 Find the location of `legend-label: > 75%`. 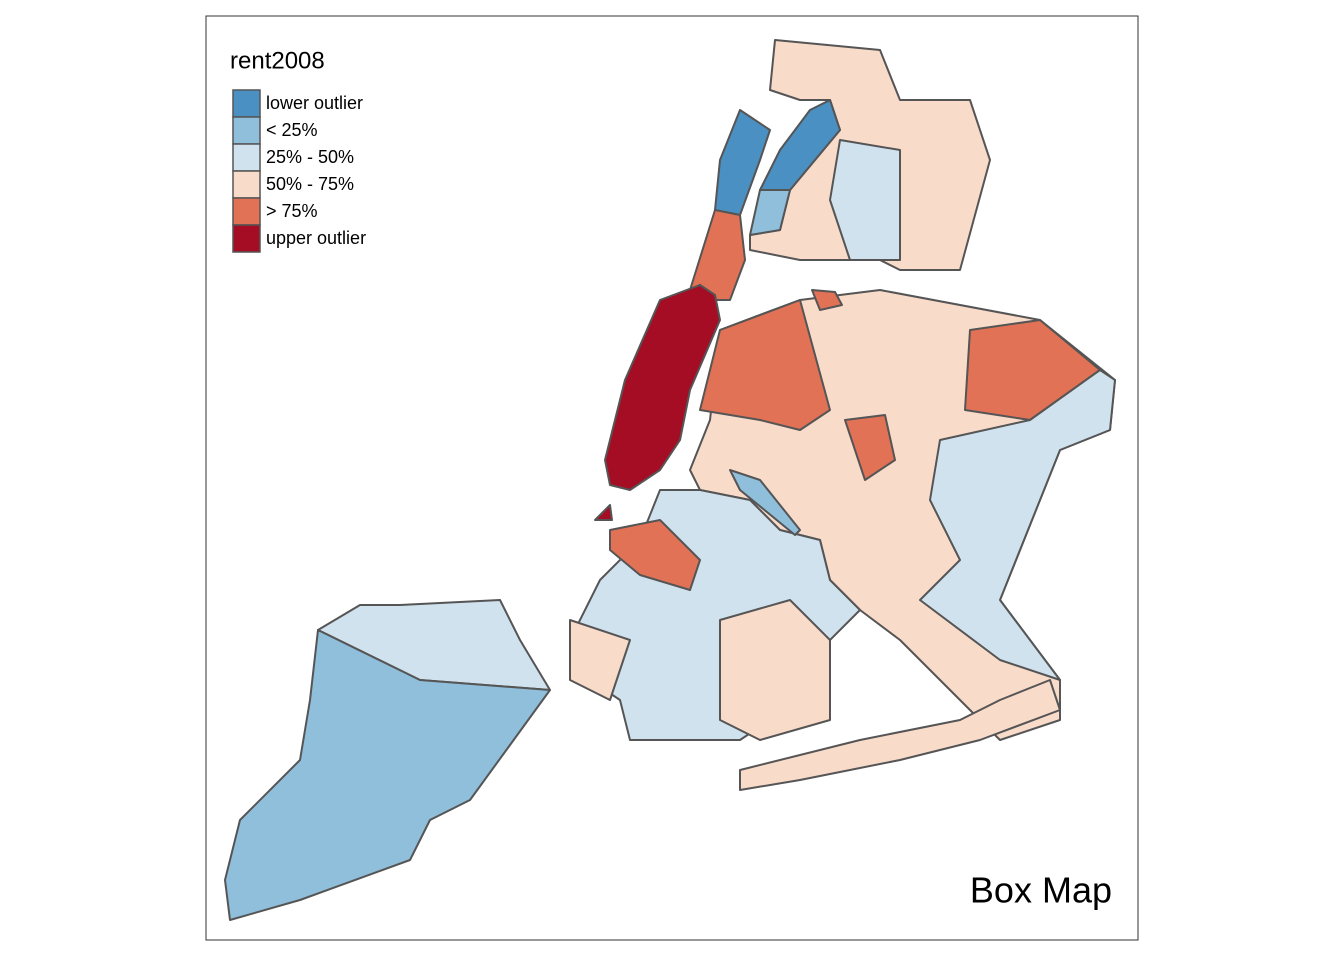

legend-label: > 75% is located at coordinates (292, 211).